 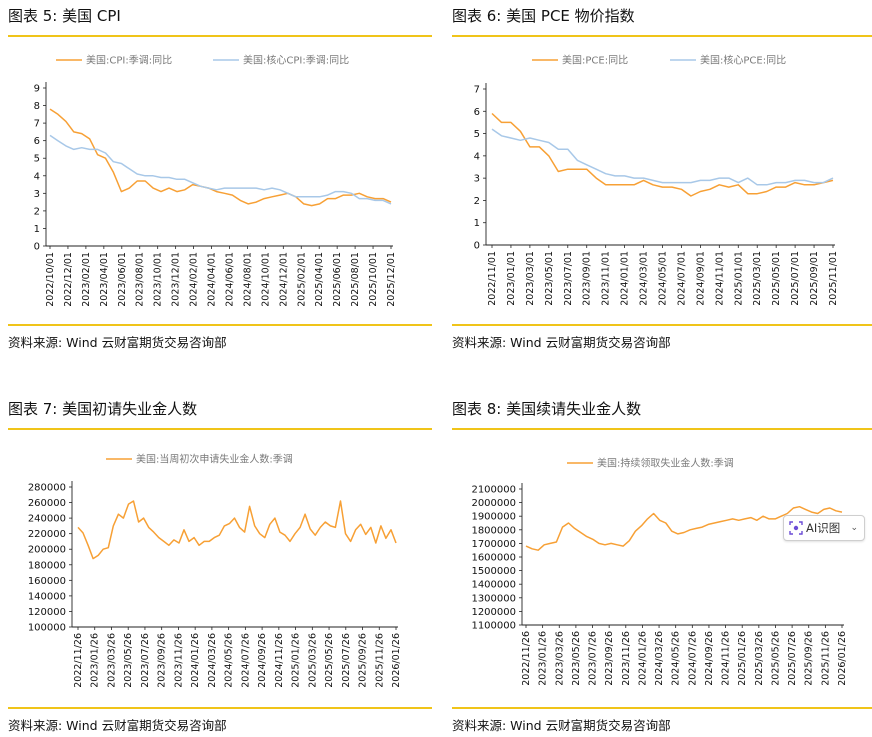 I want to click on ai-recognize-button: AI识图 ⌄, so click(x=824, y=528).